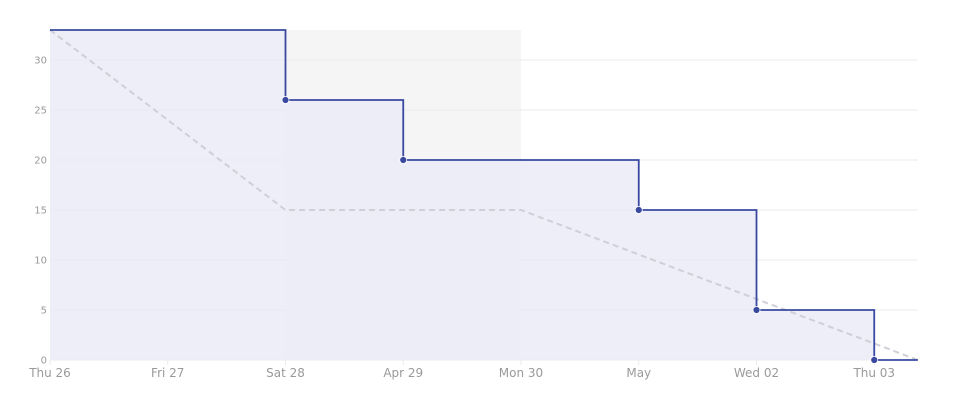  What do you see at coordinates (756, 373) in the screenshot?
I see `x-tick-label: Wed 02` at bounding box center [756, 373].